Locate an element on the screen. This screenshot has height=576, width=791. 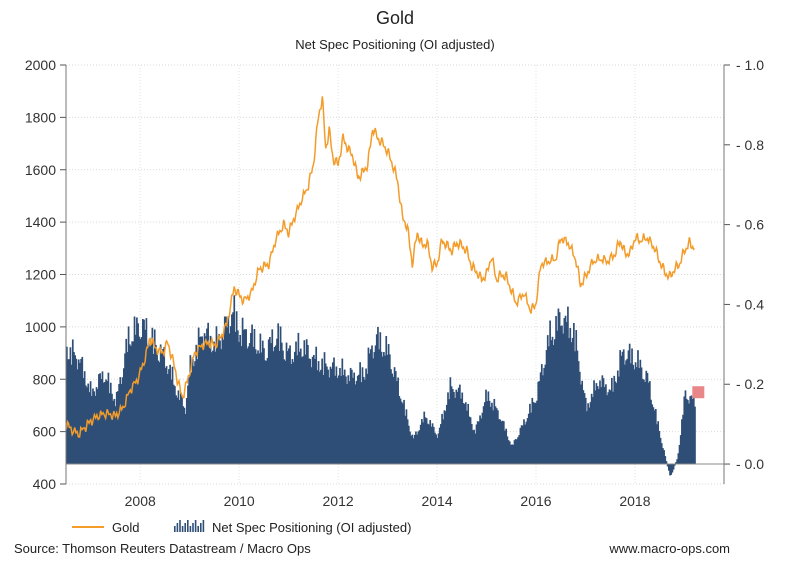
left-tick-label: 1000 is located at coordinates (40, 327).